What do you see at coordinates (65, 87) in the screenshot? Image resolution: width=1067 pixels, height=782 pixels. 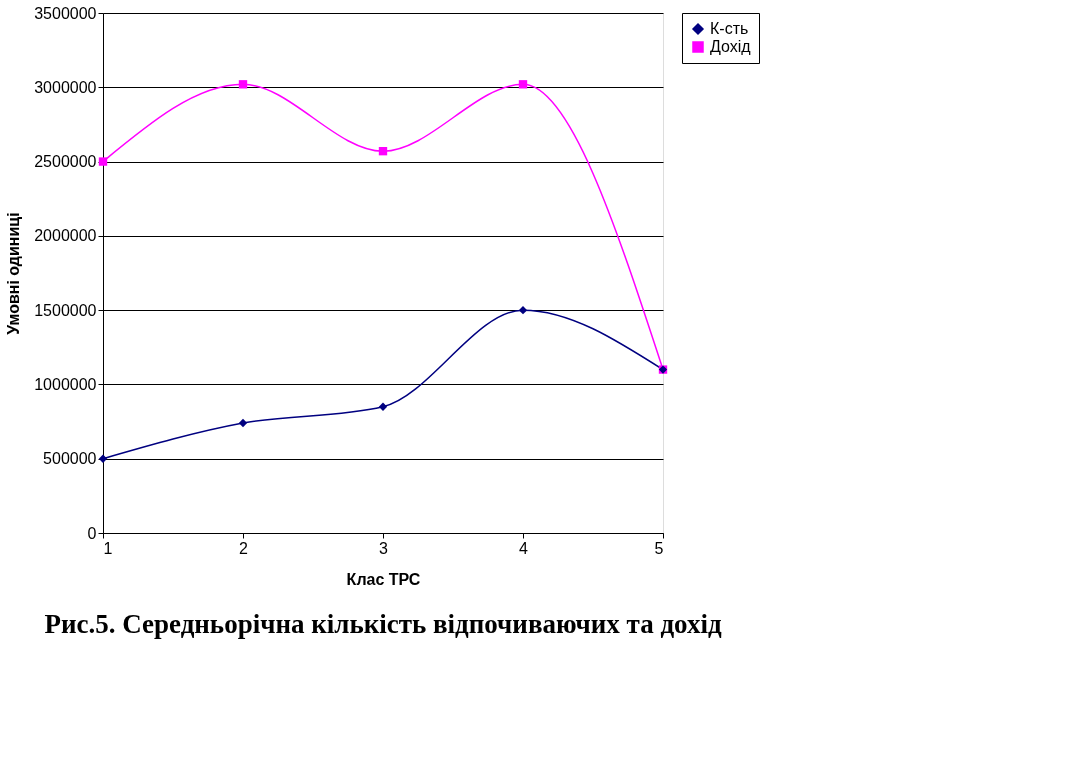 I see `y-tick-label: 3000000` at bounding box center [65, 87].